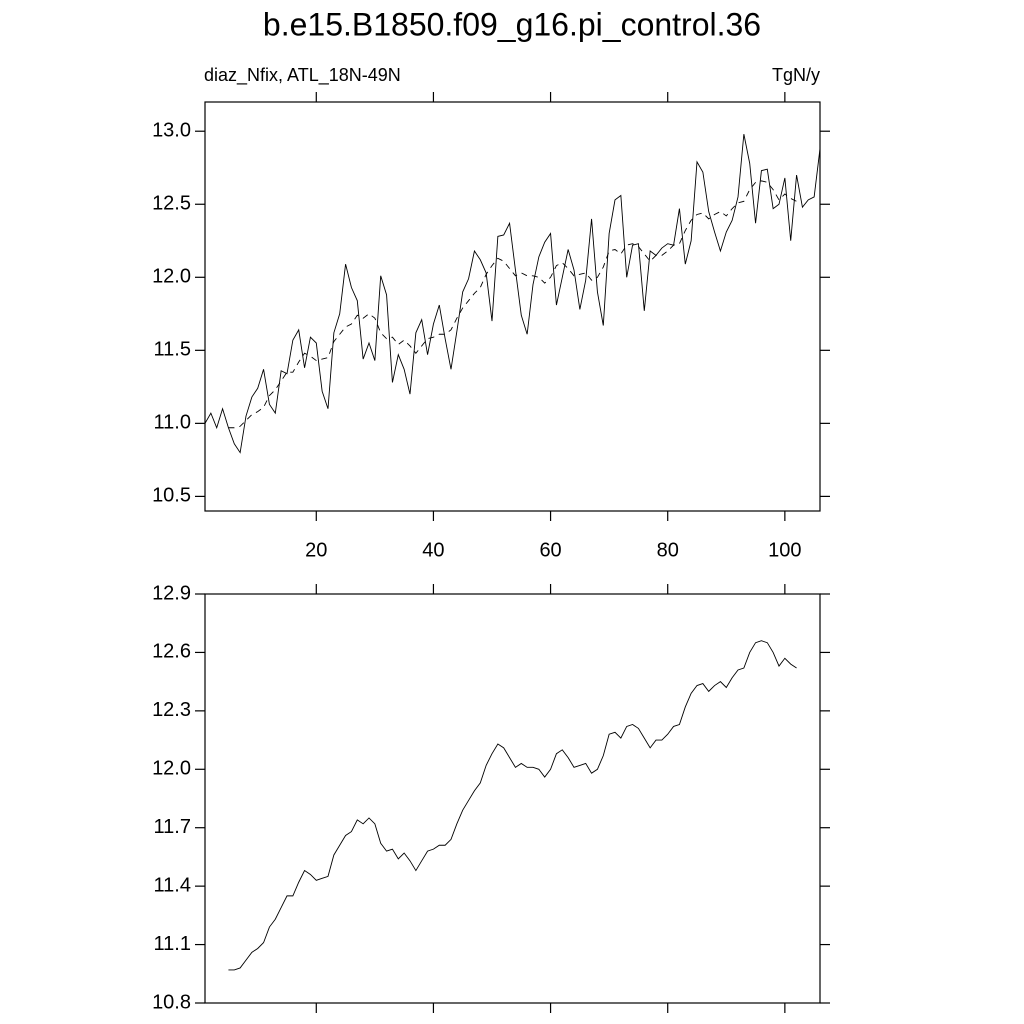 Image resolution: width=1024 pixels, height=1024 pixels. Describe the element at coordinates (796, 75) in the screenshot. I see `subtitle-right: TgN/y` at that location.